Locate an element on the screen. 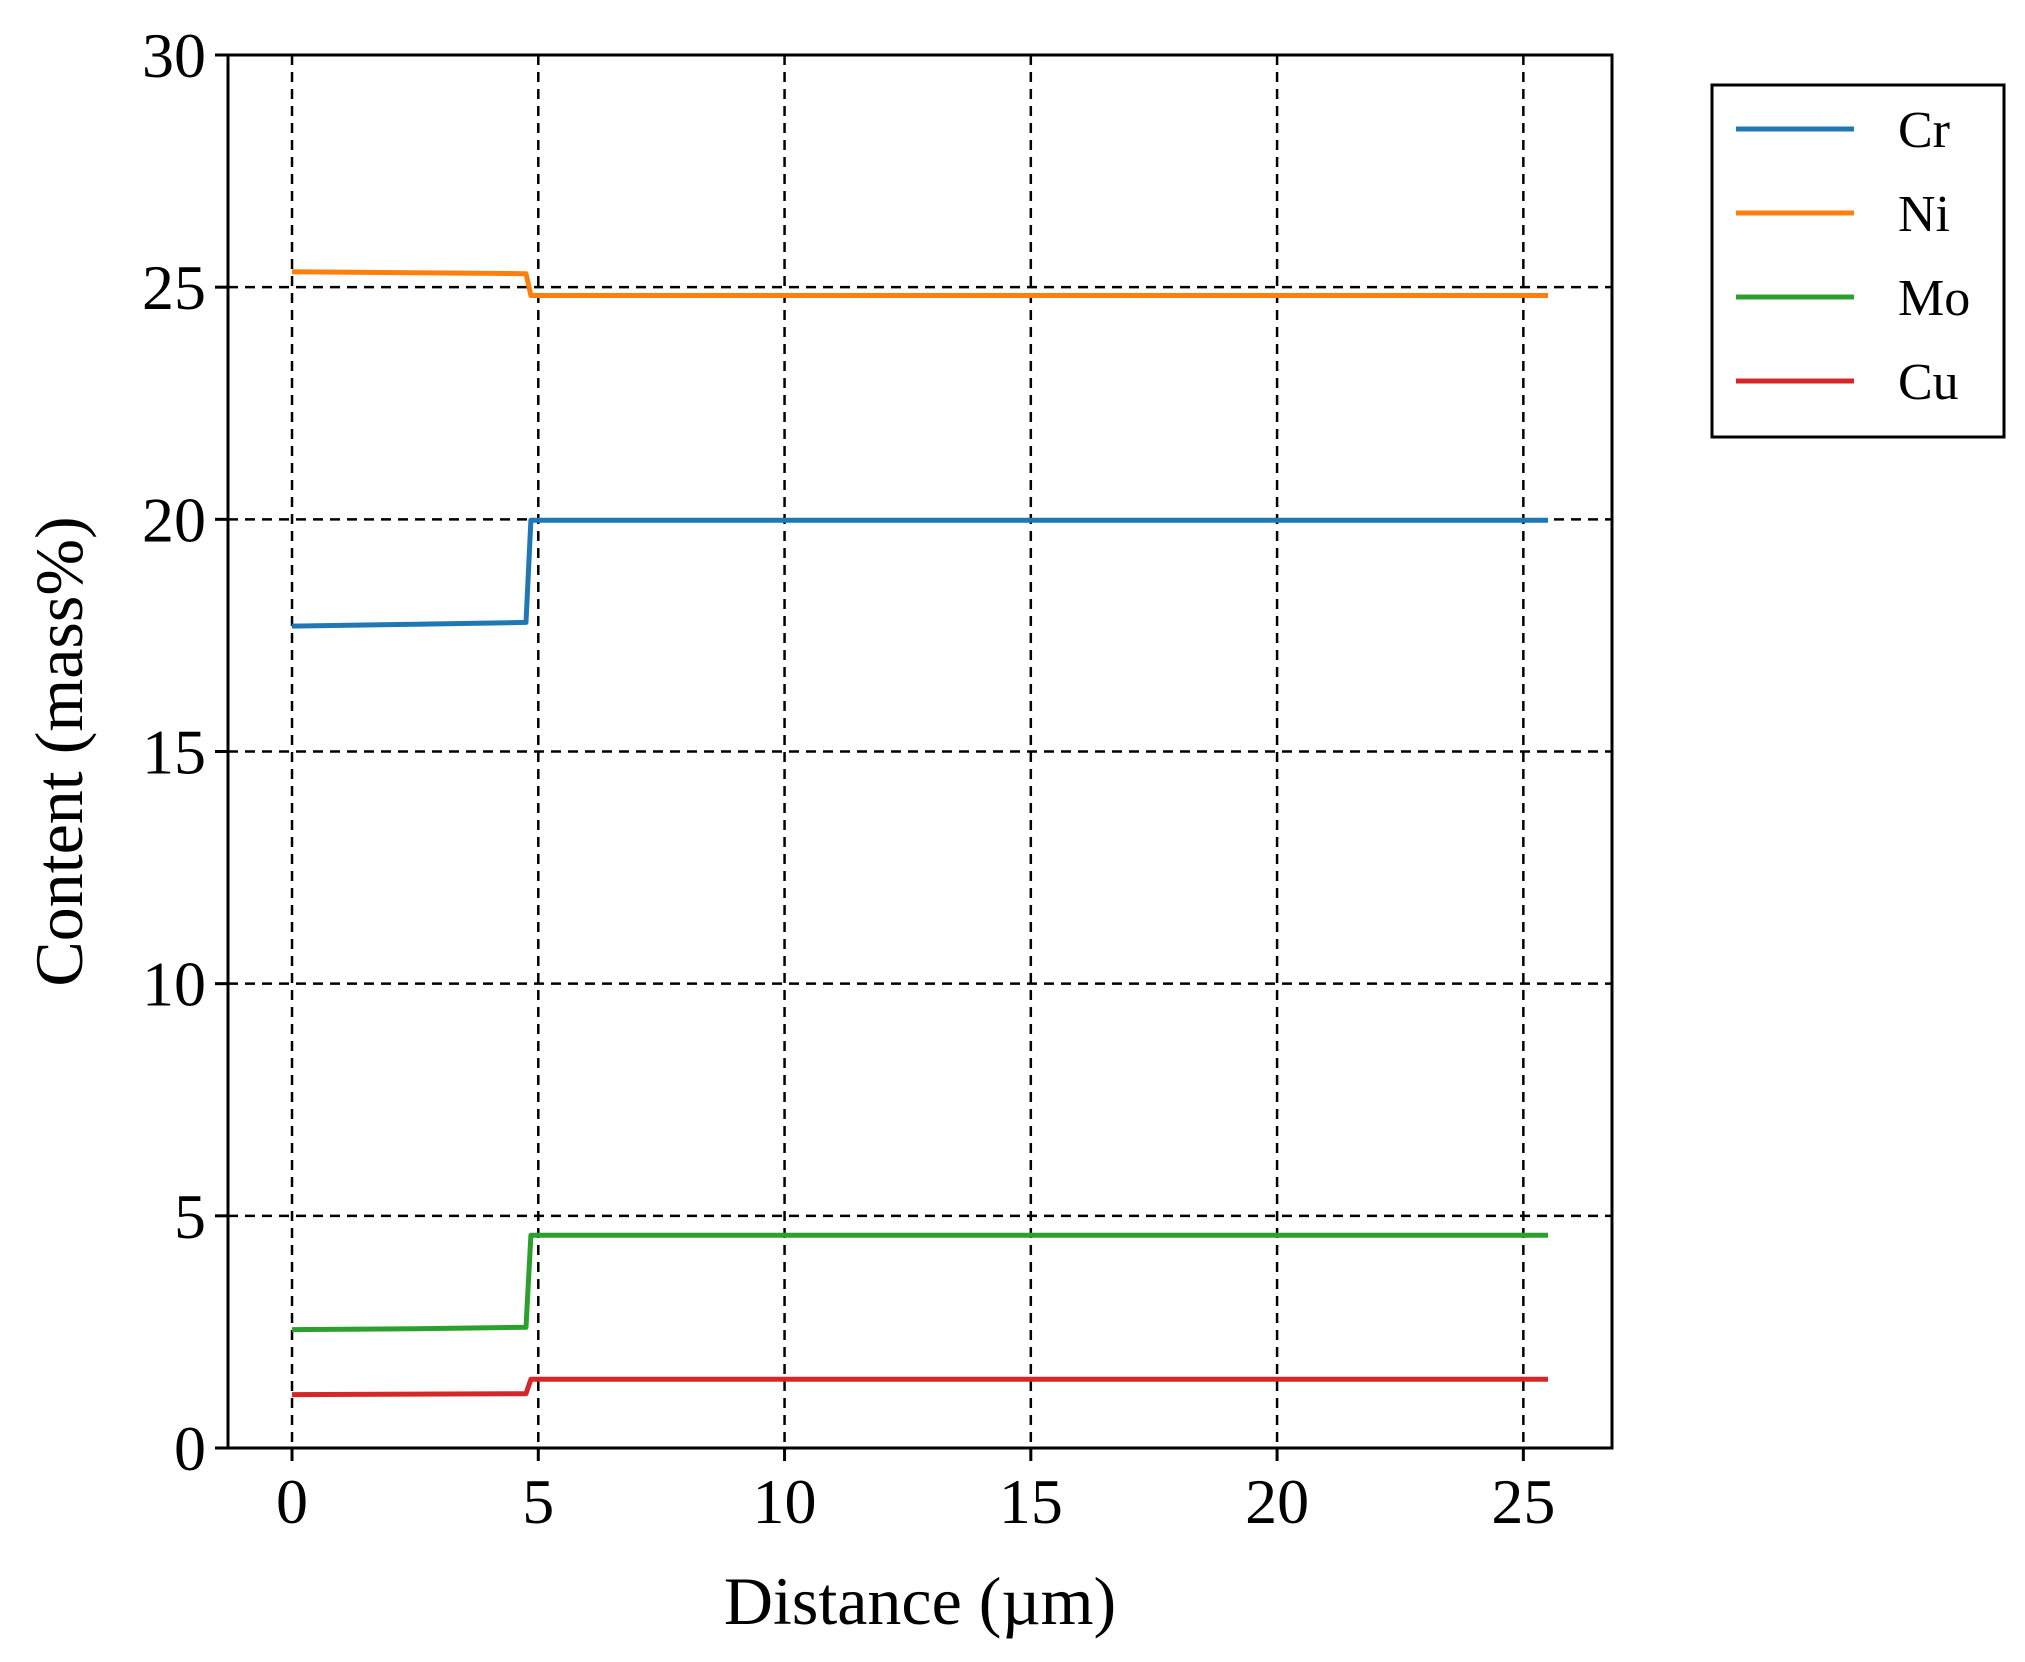 The width and height of the screenshot is (2025, 1662). legend-label-cr: Cr is located at coordinates (1924, 130).